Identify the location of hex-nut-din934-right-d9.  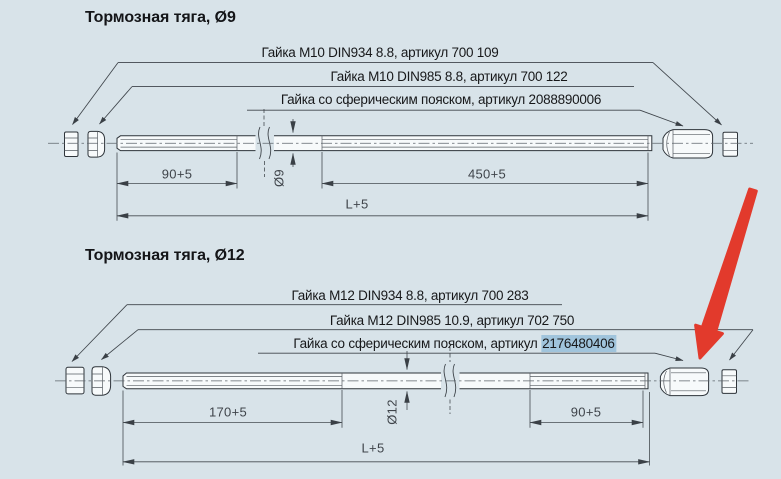
(730, 144).